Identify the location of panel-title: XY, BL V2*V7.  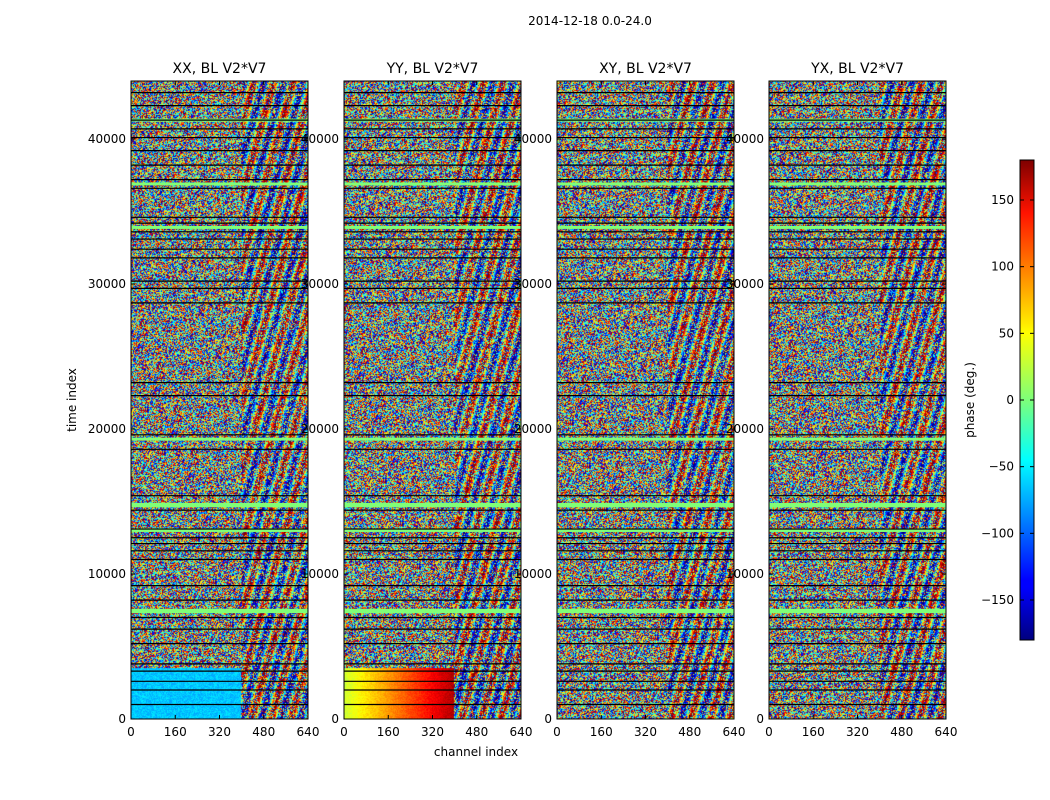
(645, 69).